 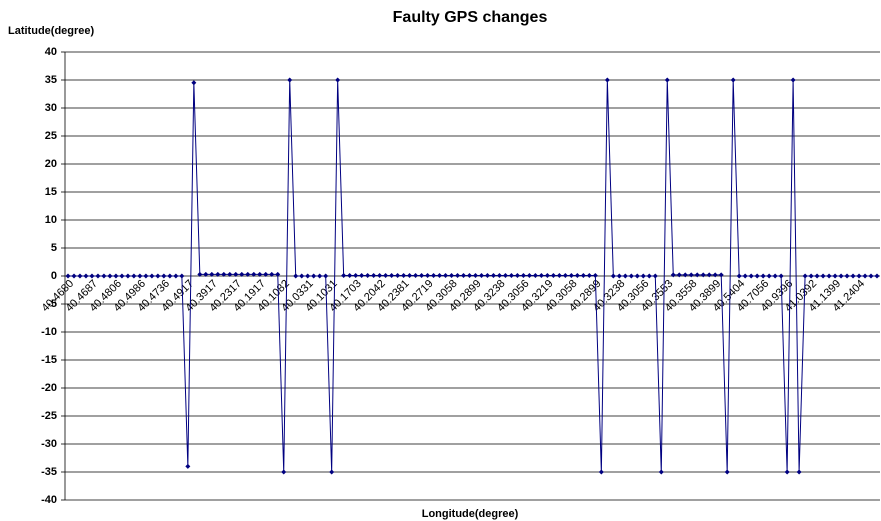 I want to click on y-tick-label: -10, so click(x=49, y=332).